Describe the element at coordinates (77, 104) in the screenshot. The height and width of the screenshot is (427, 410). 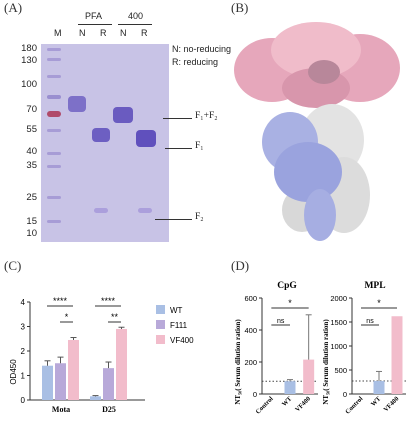
I see `band-pfa-n` at that location.